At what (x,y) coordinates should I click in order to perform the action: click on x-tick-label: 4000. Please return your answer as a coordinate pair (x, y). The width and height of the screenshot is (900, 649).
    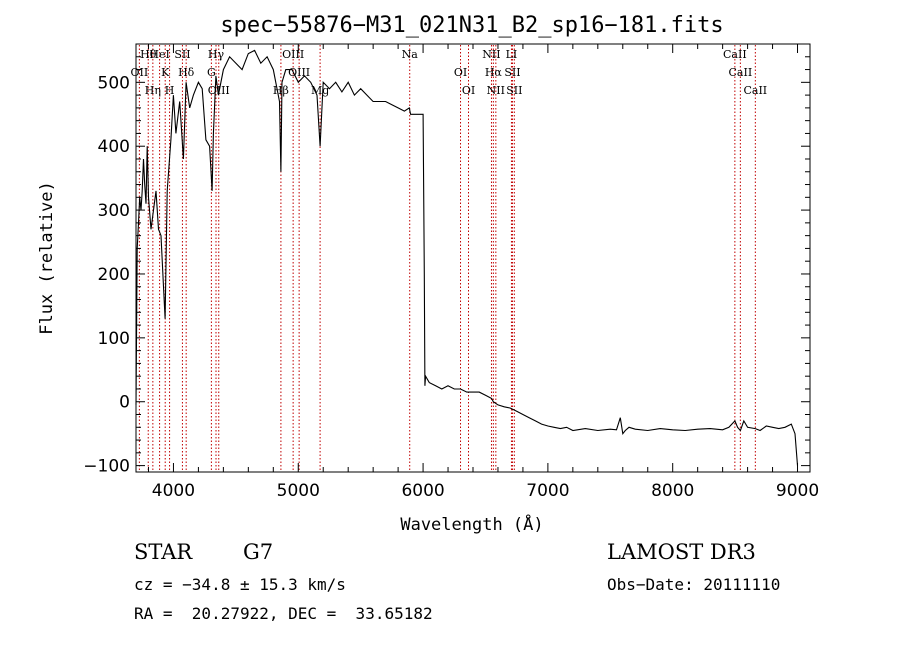
    Looking at the image, I should click on (173, 491).